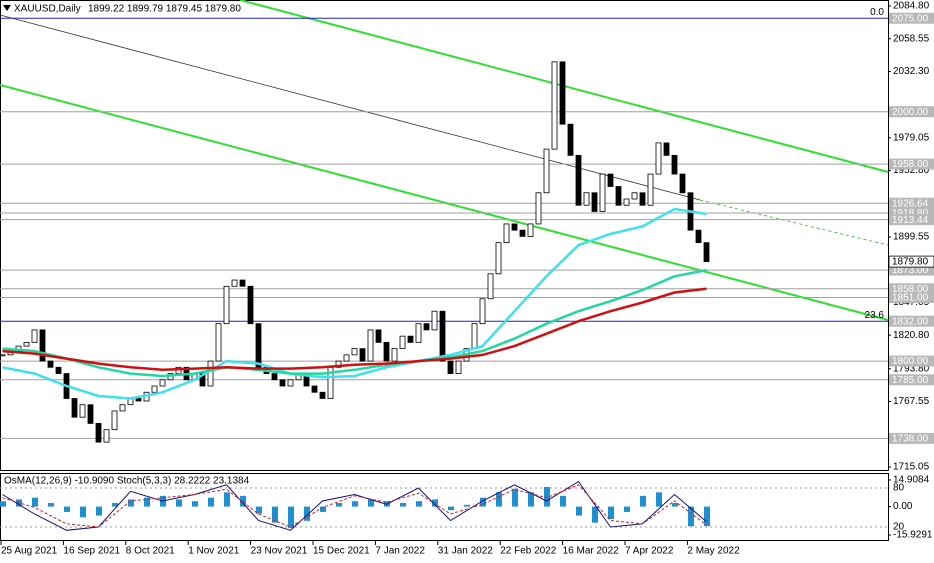 Image resolution: width=934 pixels, height=563 pixels. Describe the element at coordinates (150, 551) in the screenshot. I see `x-tick-label: 8 Oct 2021` at that location.